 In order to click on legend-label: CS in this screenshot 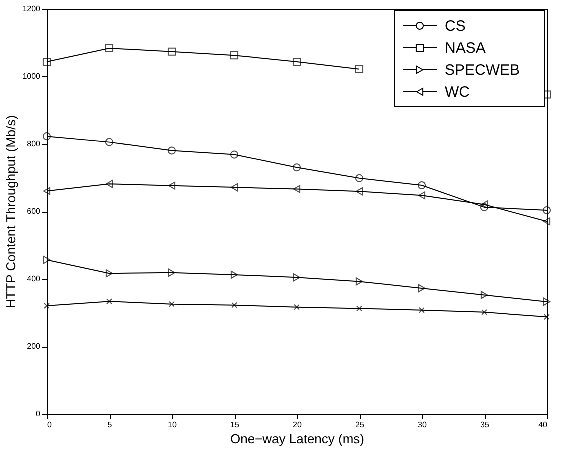, I will do `click(455, 26)`.